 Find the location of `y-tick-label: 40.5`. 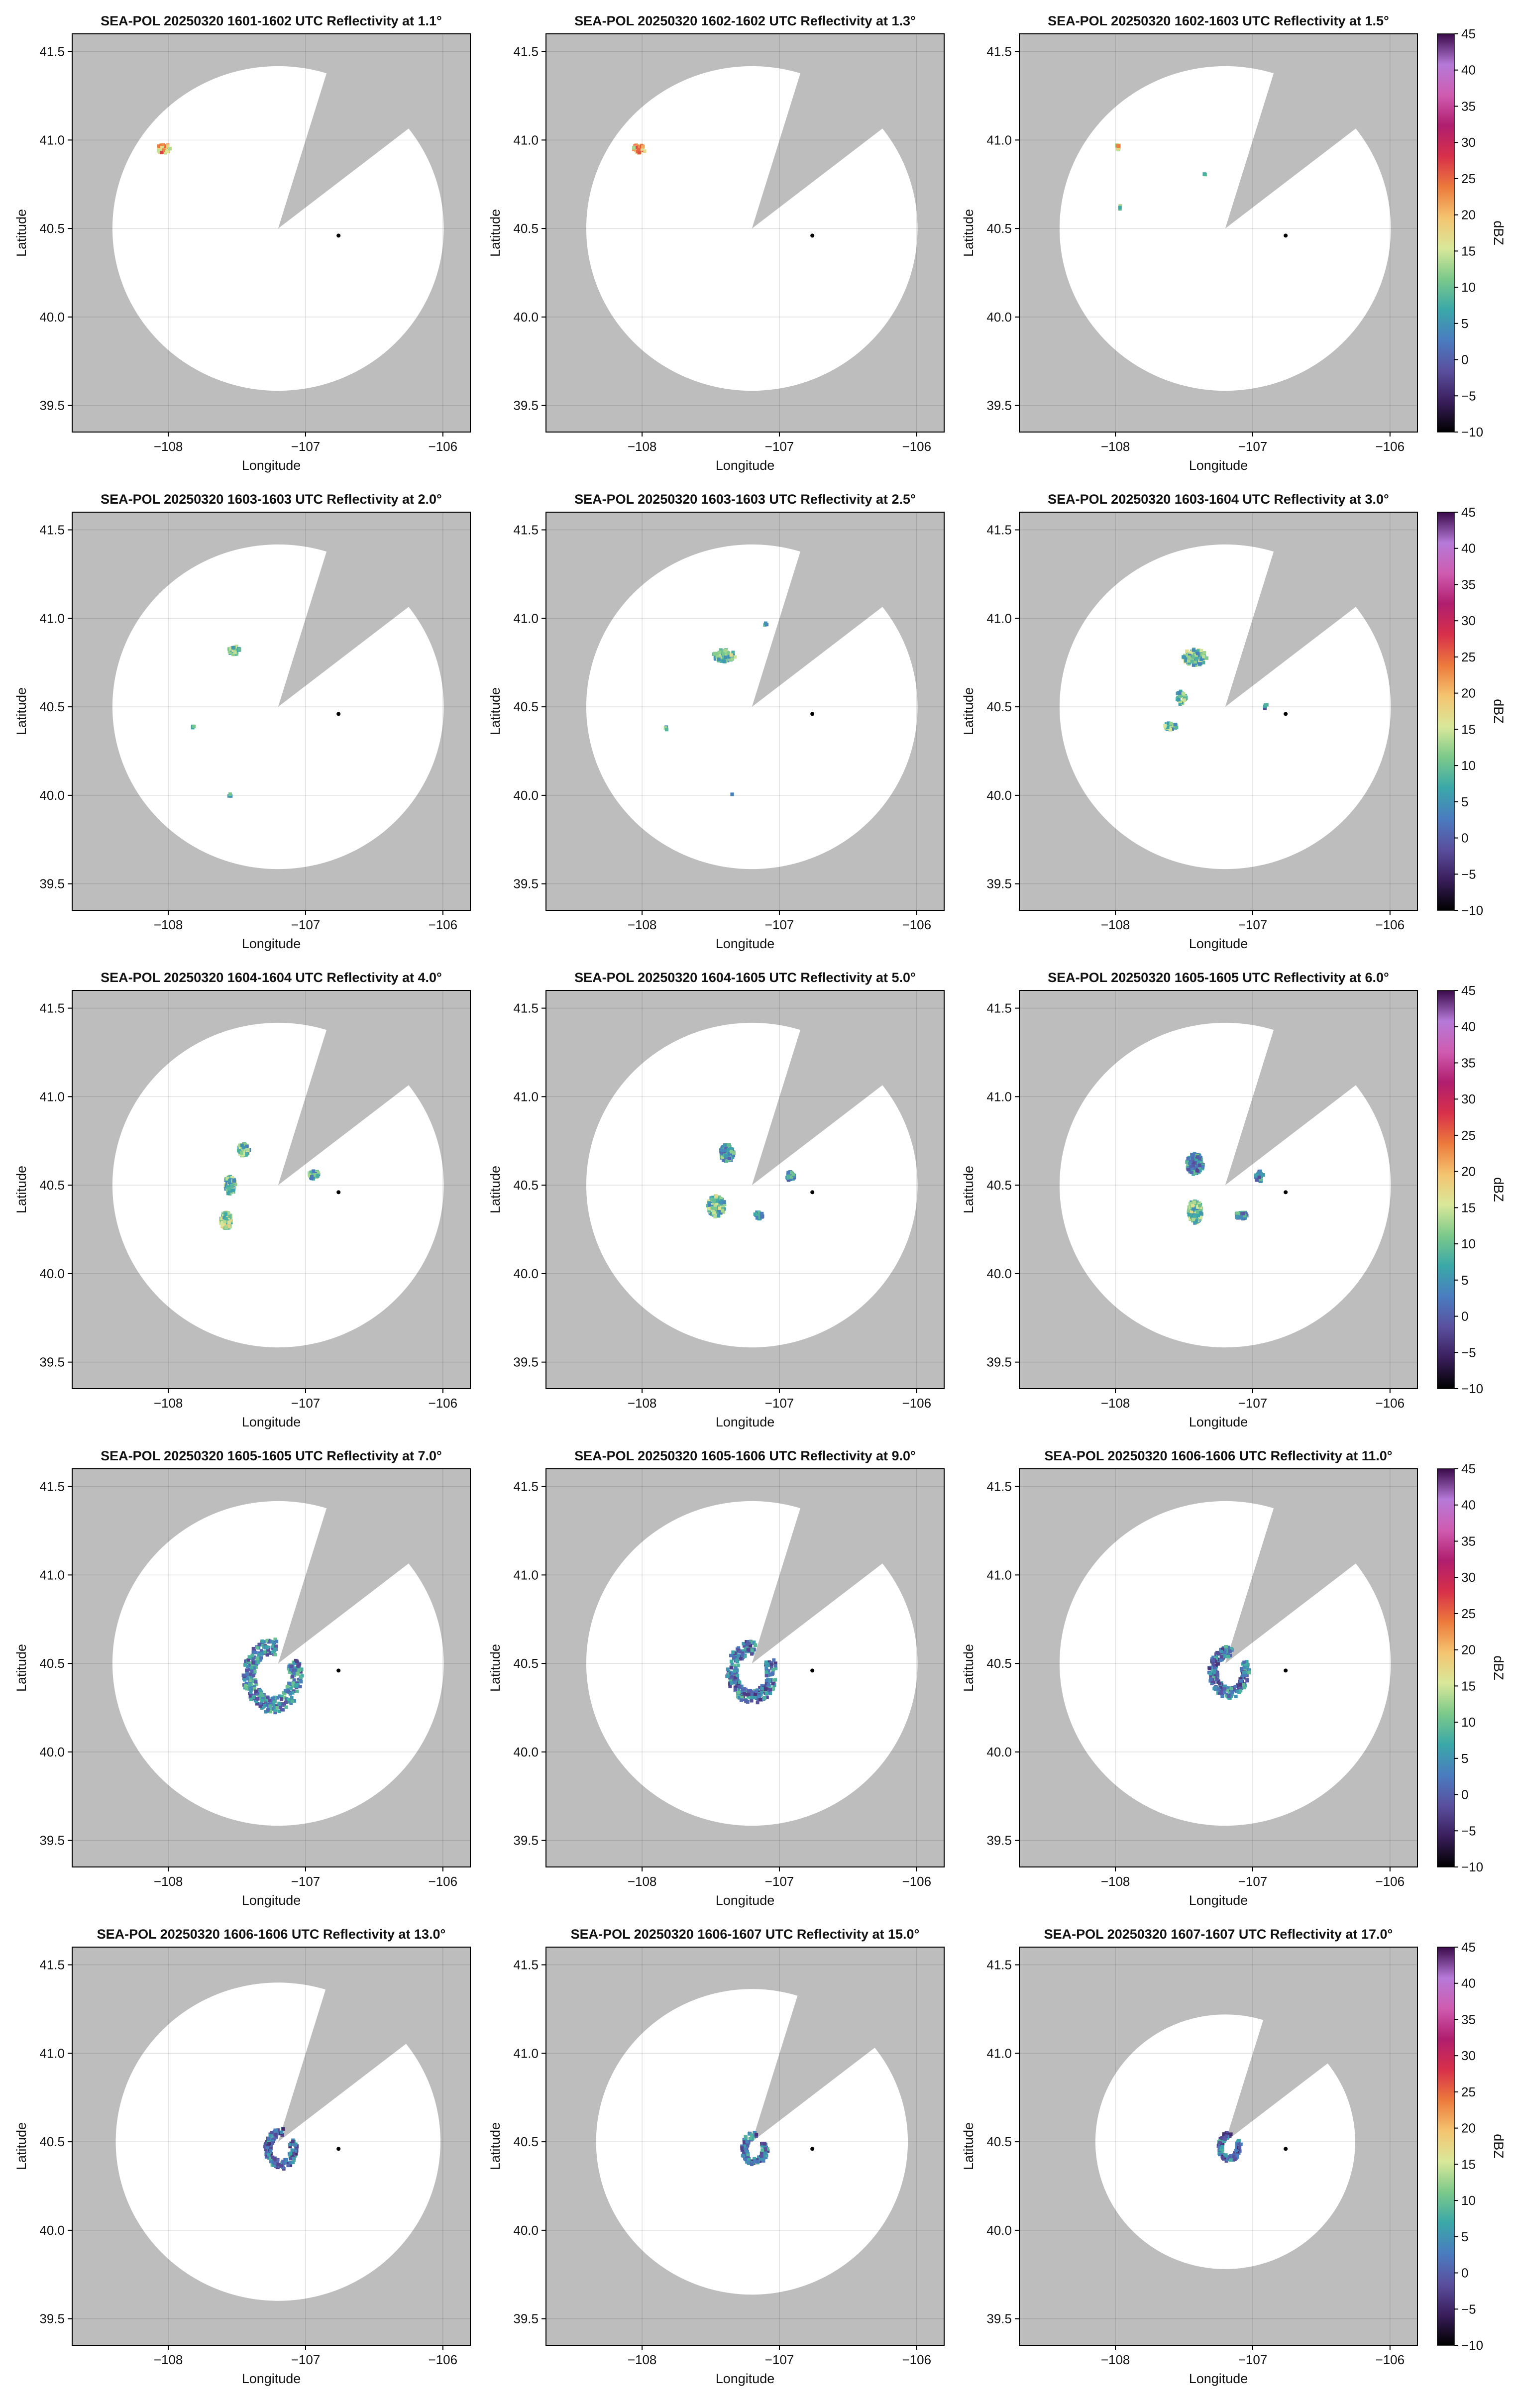

y-tick-label: 40.5 is located at coordinates (999, 1664).